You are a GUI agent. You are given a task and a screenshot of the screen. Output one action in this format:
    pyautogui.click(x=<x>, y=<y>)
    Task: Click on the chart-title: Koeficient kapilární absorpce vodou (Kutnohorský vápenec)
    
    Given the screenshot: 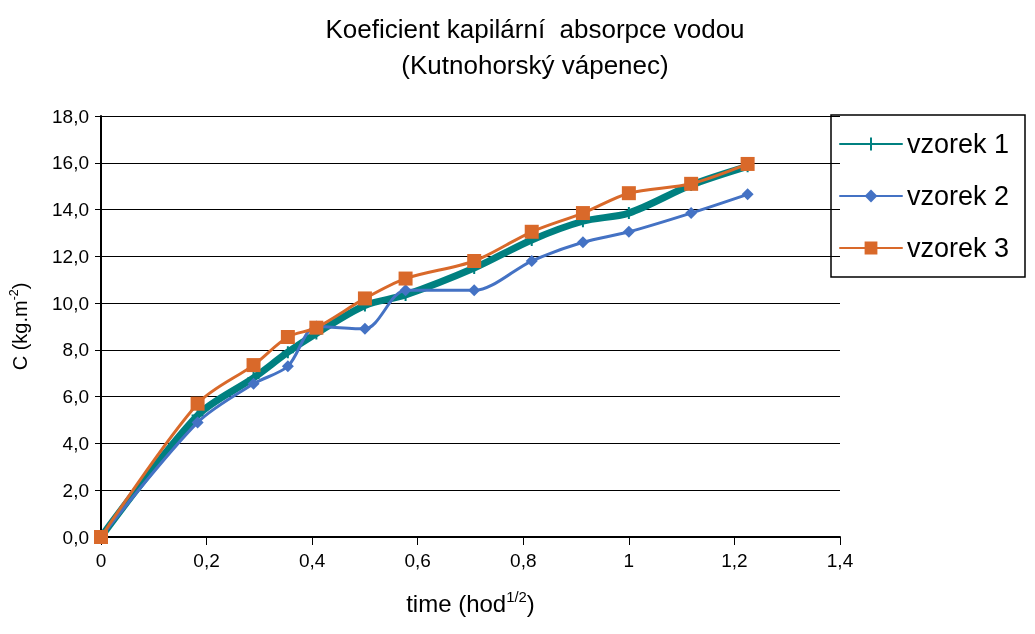 What is the action you would take?
    pyautogui.click(x=535, y=47)
    